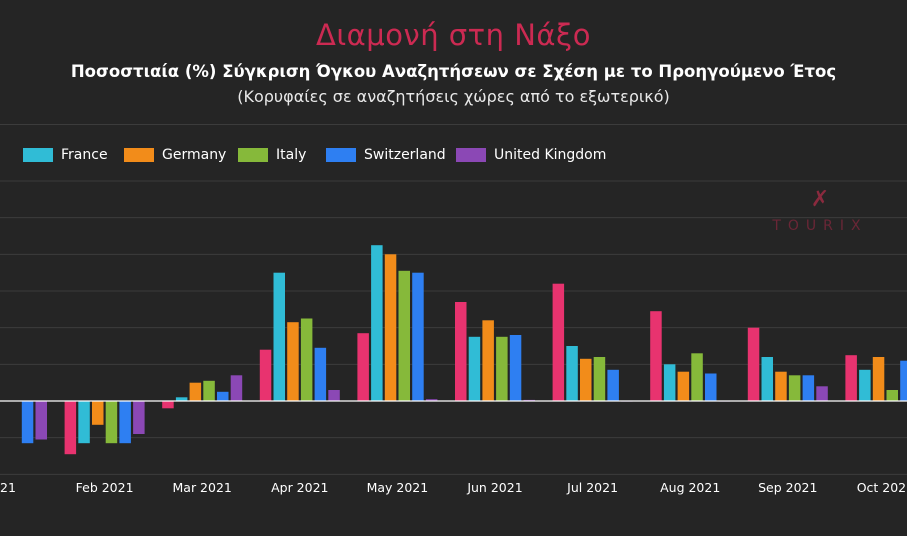 The height and width of the screenshot is (536, 907). I want to click on legend-swatch-germany, so click(139, 155).